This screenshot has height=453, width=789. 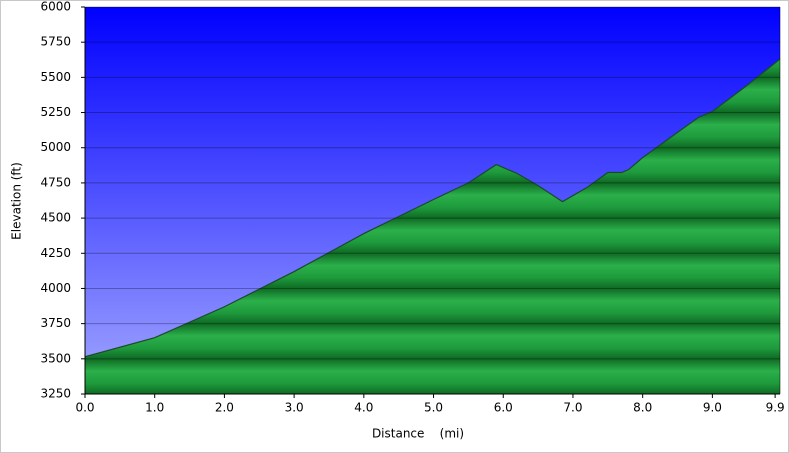 I want to click on x-tick-label: 2.0, so click(x=224, y=408).